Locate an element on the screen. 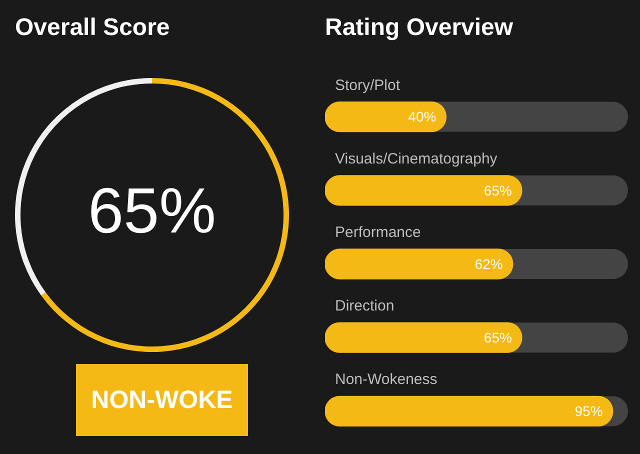  y-tick-label: Performance is located at coordinates (378, 232).